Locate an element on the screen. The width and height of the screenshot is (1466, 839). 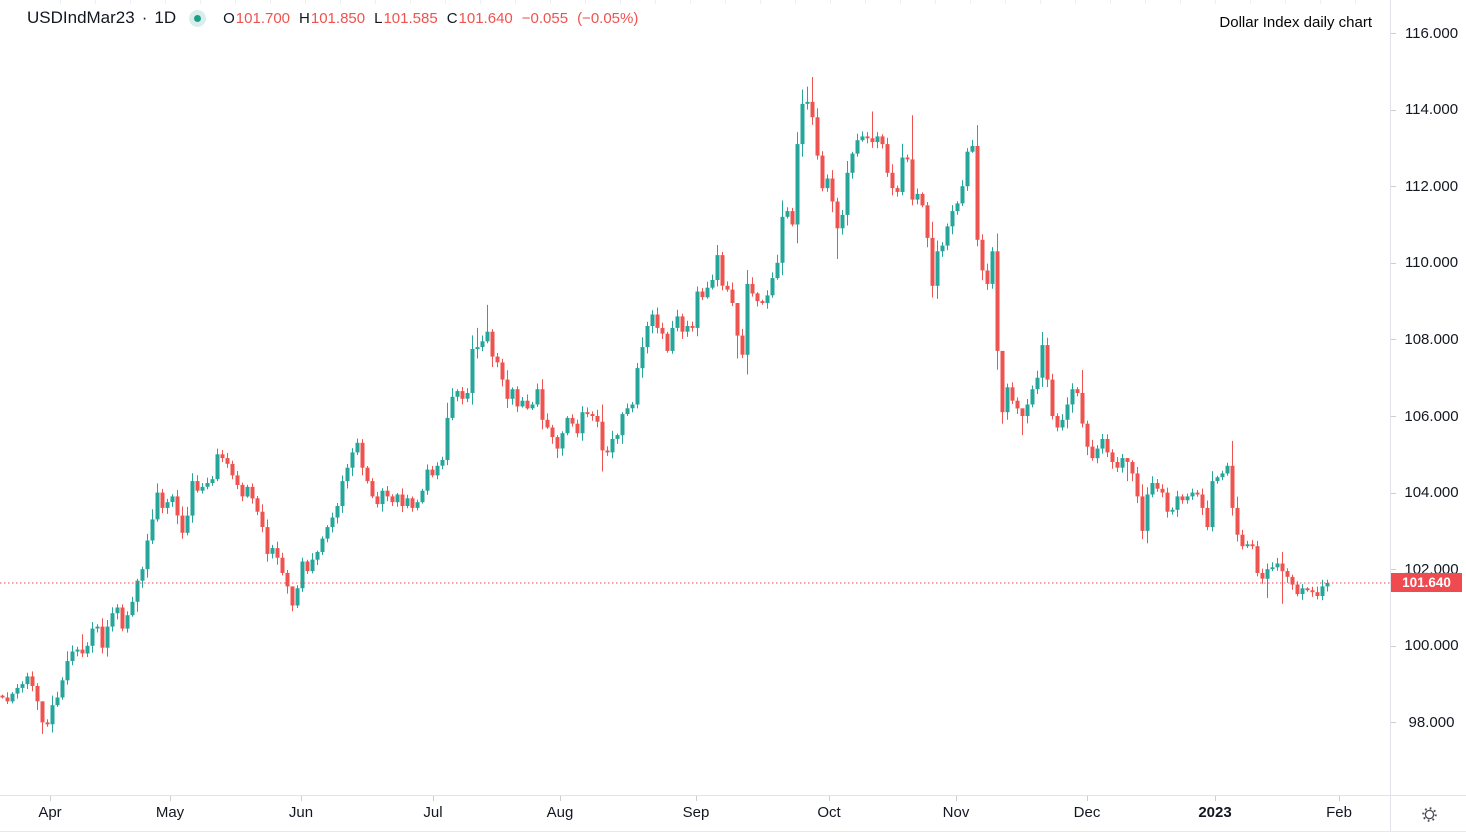
time-tick-label: Aug is located at coordinates (560, 812).